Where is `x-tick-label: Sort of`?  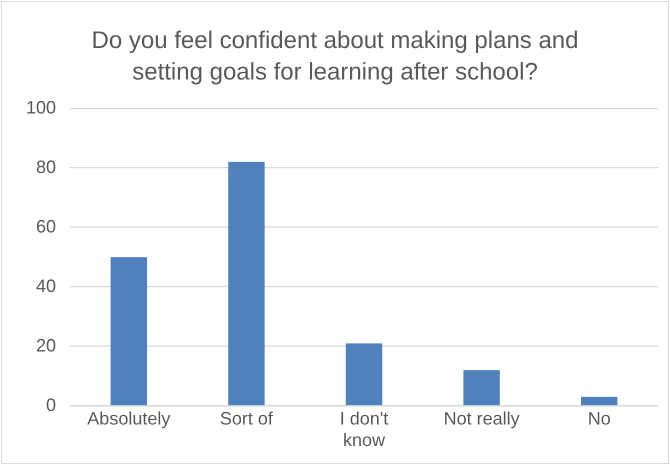
x-tick-label: Sort of is located at coordinates (247, 418).